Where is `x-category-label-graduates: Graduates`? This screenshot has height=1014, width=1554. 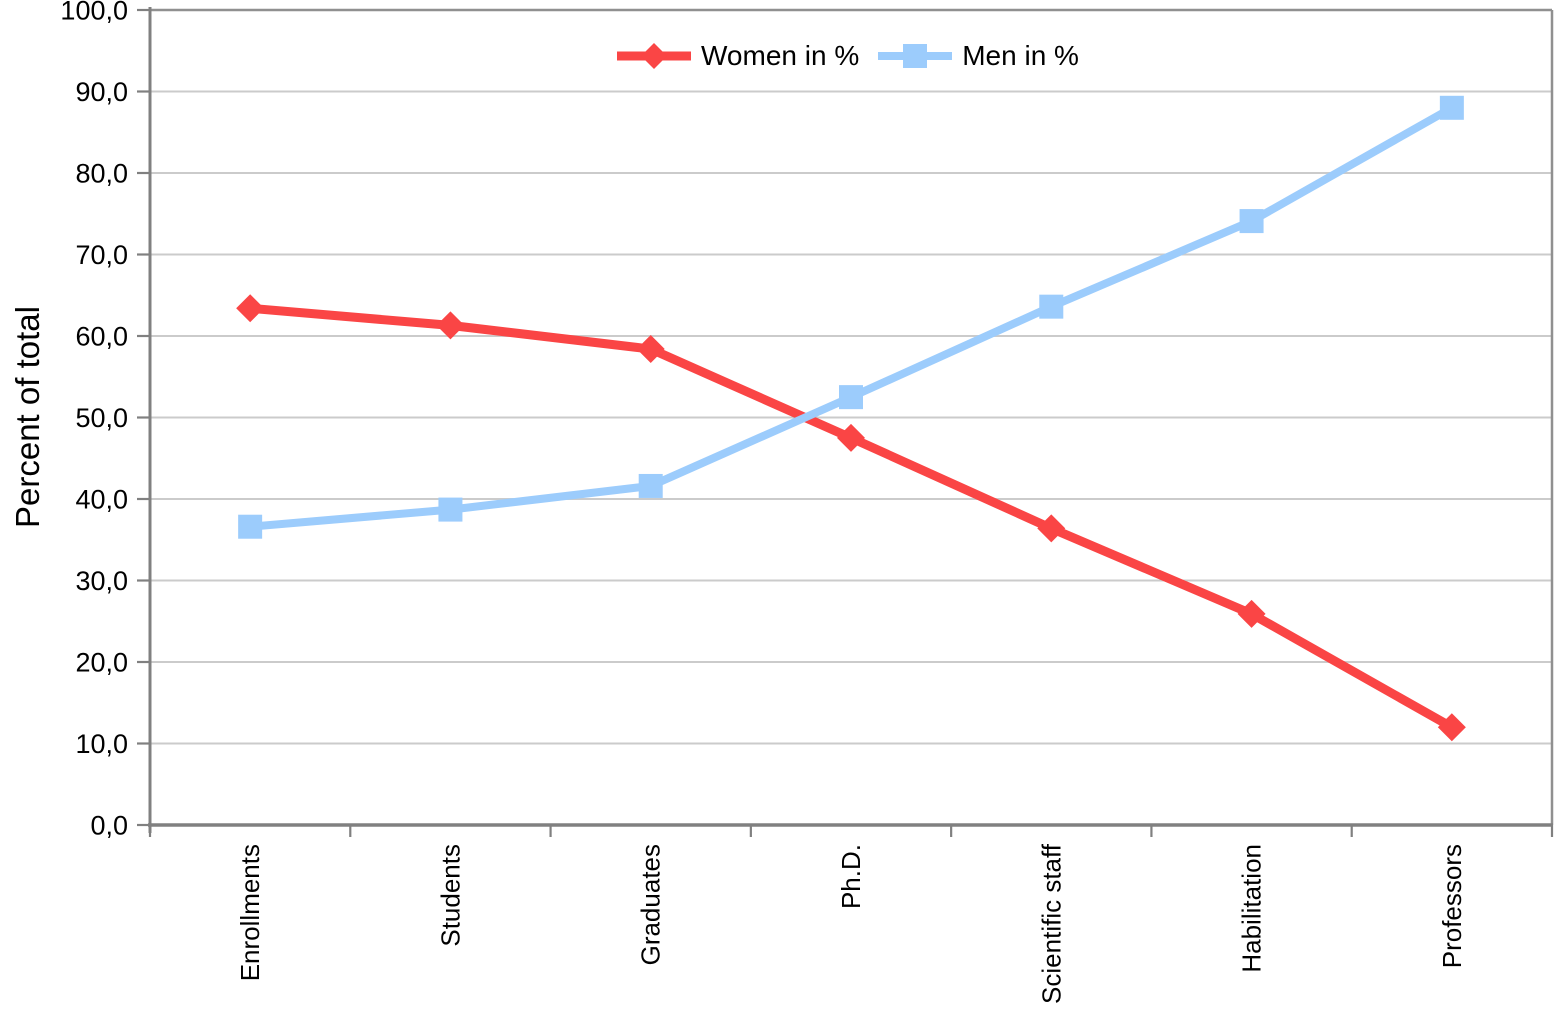 x-category-label-graduates: Graduates is located at coordinates (651, 904).